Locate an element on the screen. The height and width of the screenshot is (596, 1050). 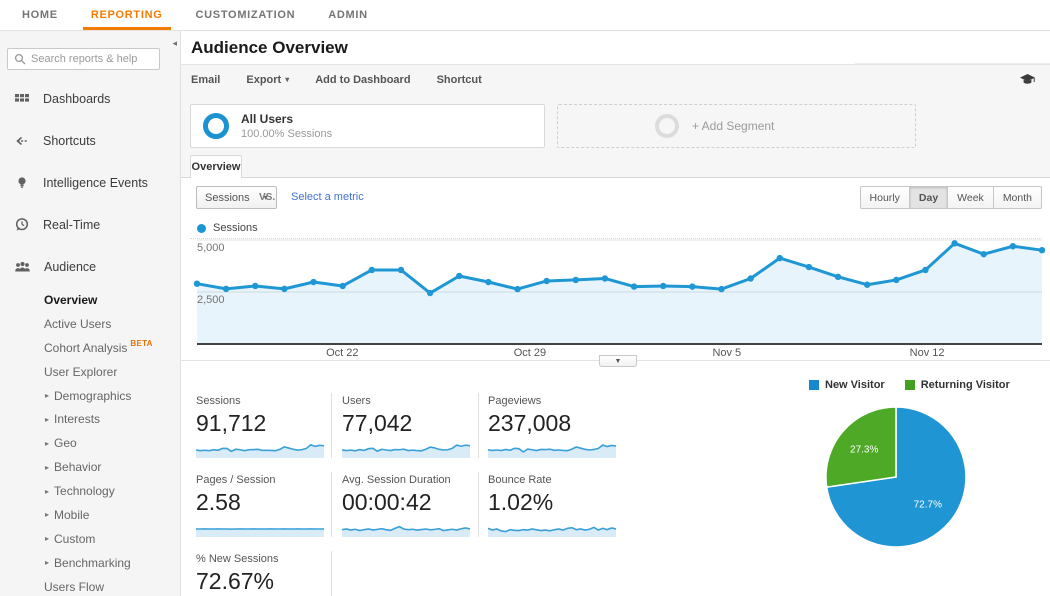
add-segment-label: + Add Segment is located at coordinates (733, 126).